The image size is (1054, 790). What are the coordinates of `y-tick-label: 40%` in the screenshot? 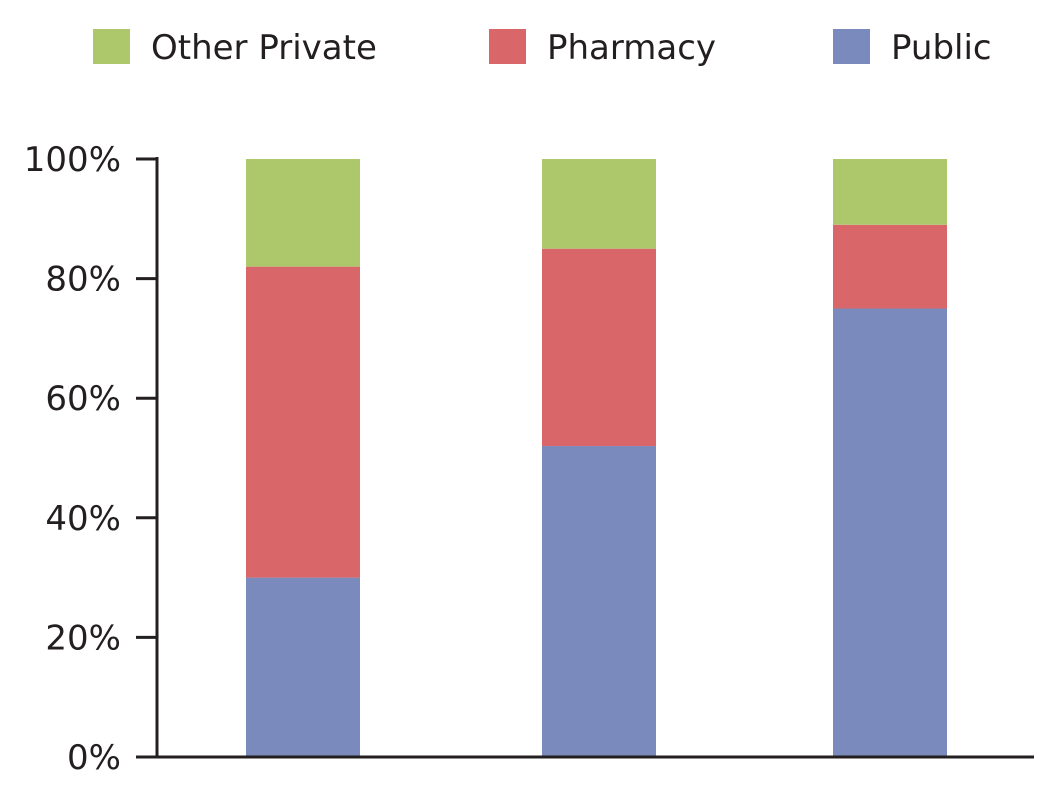 It's located at (83, 519).